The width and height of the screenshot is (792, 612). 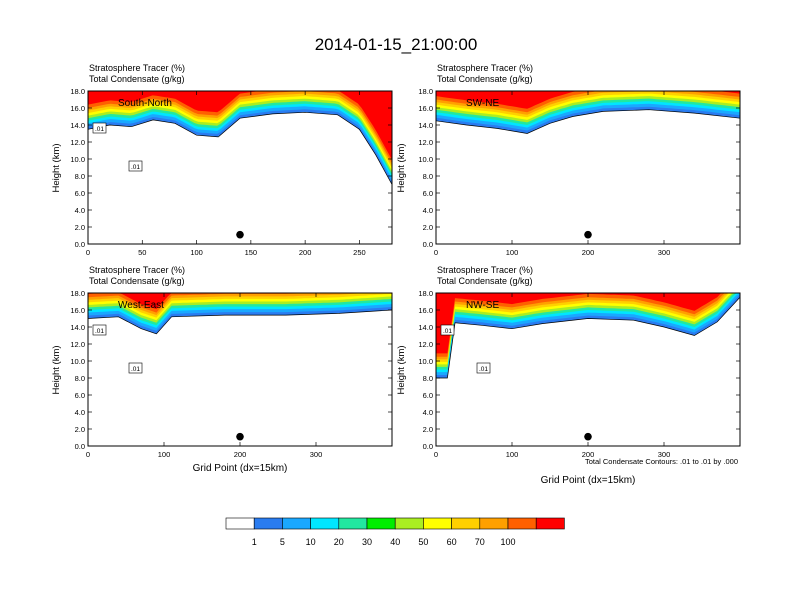 What do you see at coordinates (254, 542) in the screenshot?
I see `colorbar-label: 1` at bounding box center [254, 542].